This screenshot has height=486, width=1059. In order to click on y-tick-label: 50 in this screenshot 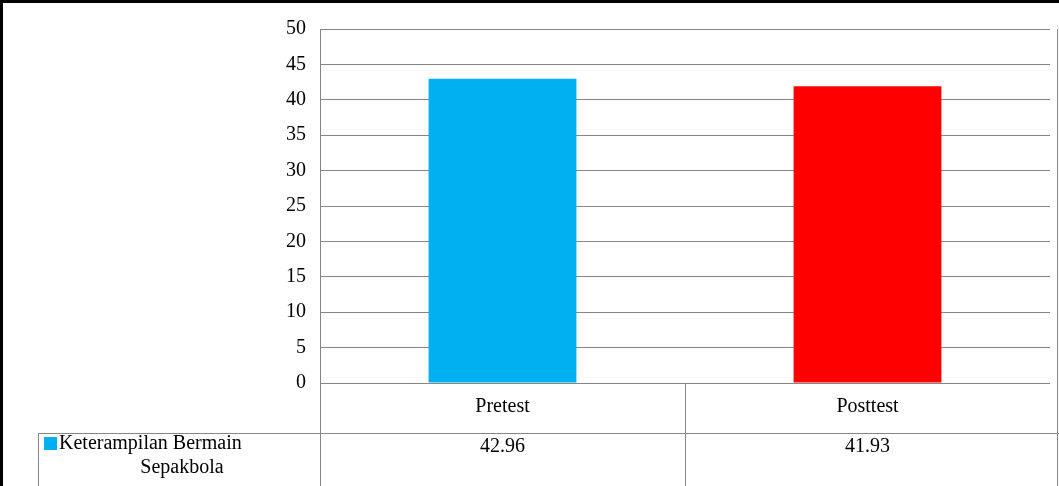, I will do `click(296, 27)`.